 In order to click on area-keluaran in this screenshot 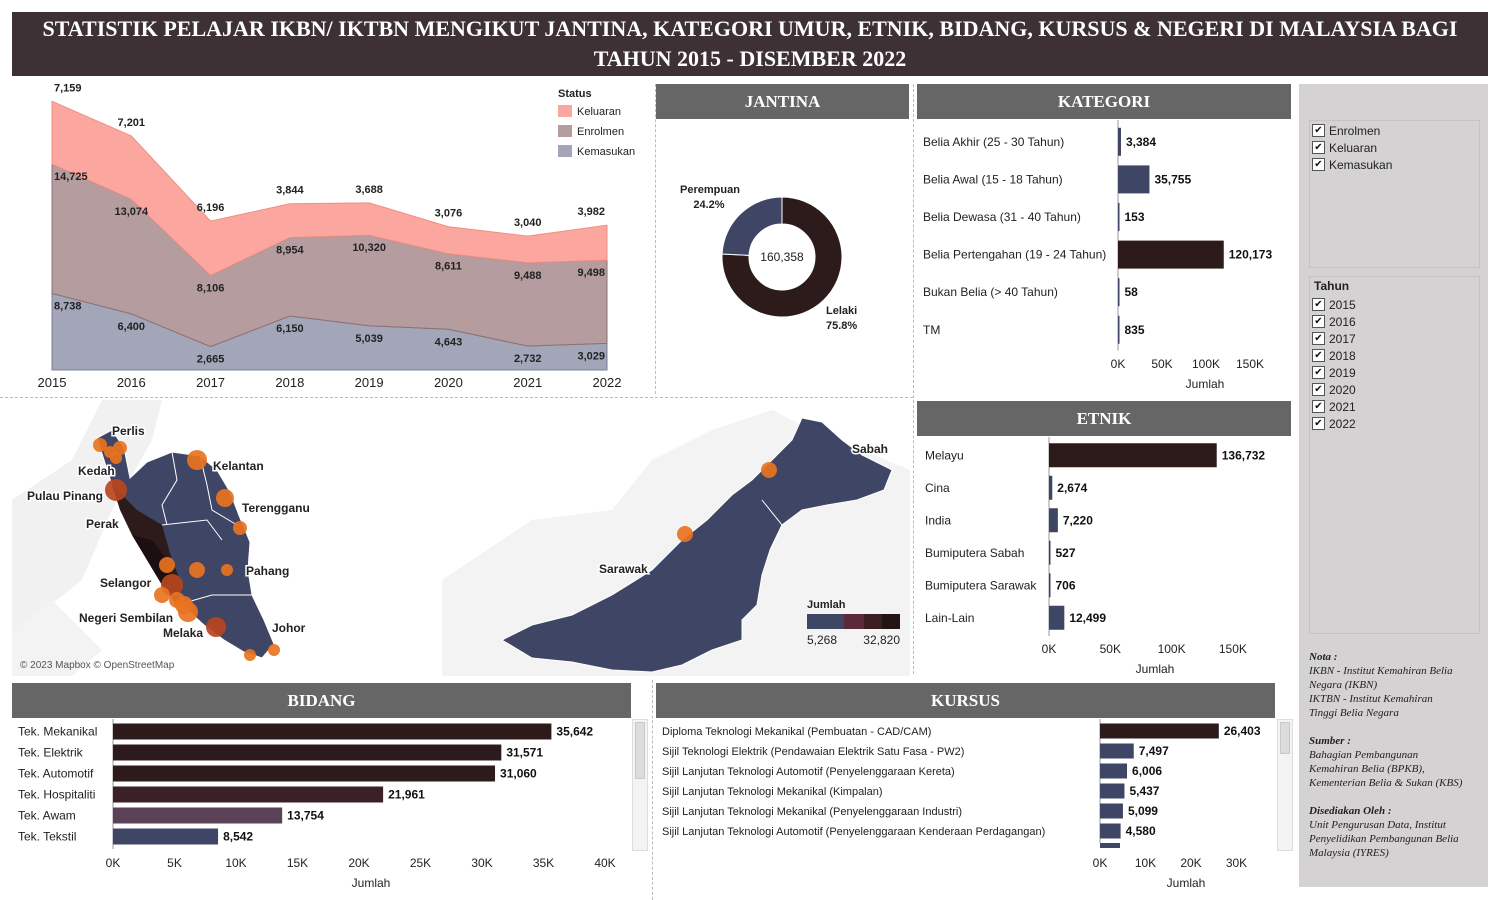, I will do `click(329, 188)`.